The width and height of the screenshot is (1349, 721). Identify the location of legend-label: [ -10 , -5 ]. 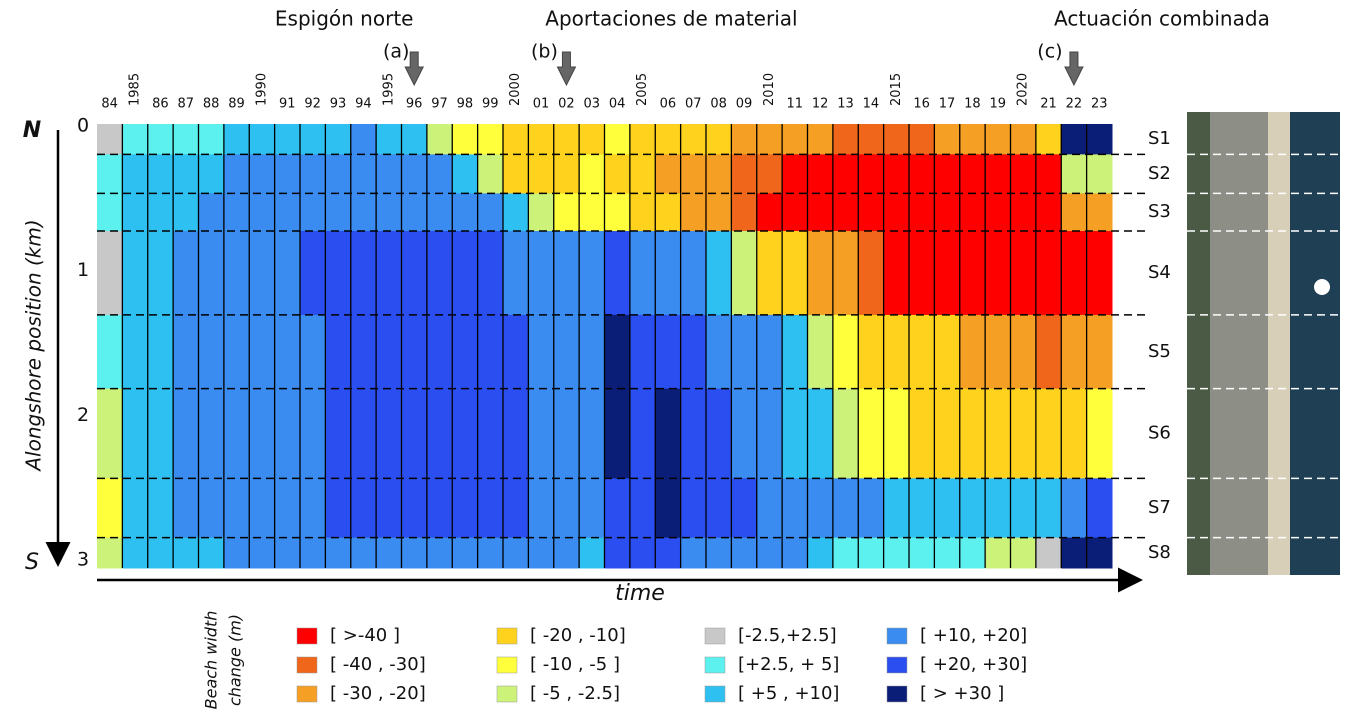
(575, 664).